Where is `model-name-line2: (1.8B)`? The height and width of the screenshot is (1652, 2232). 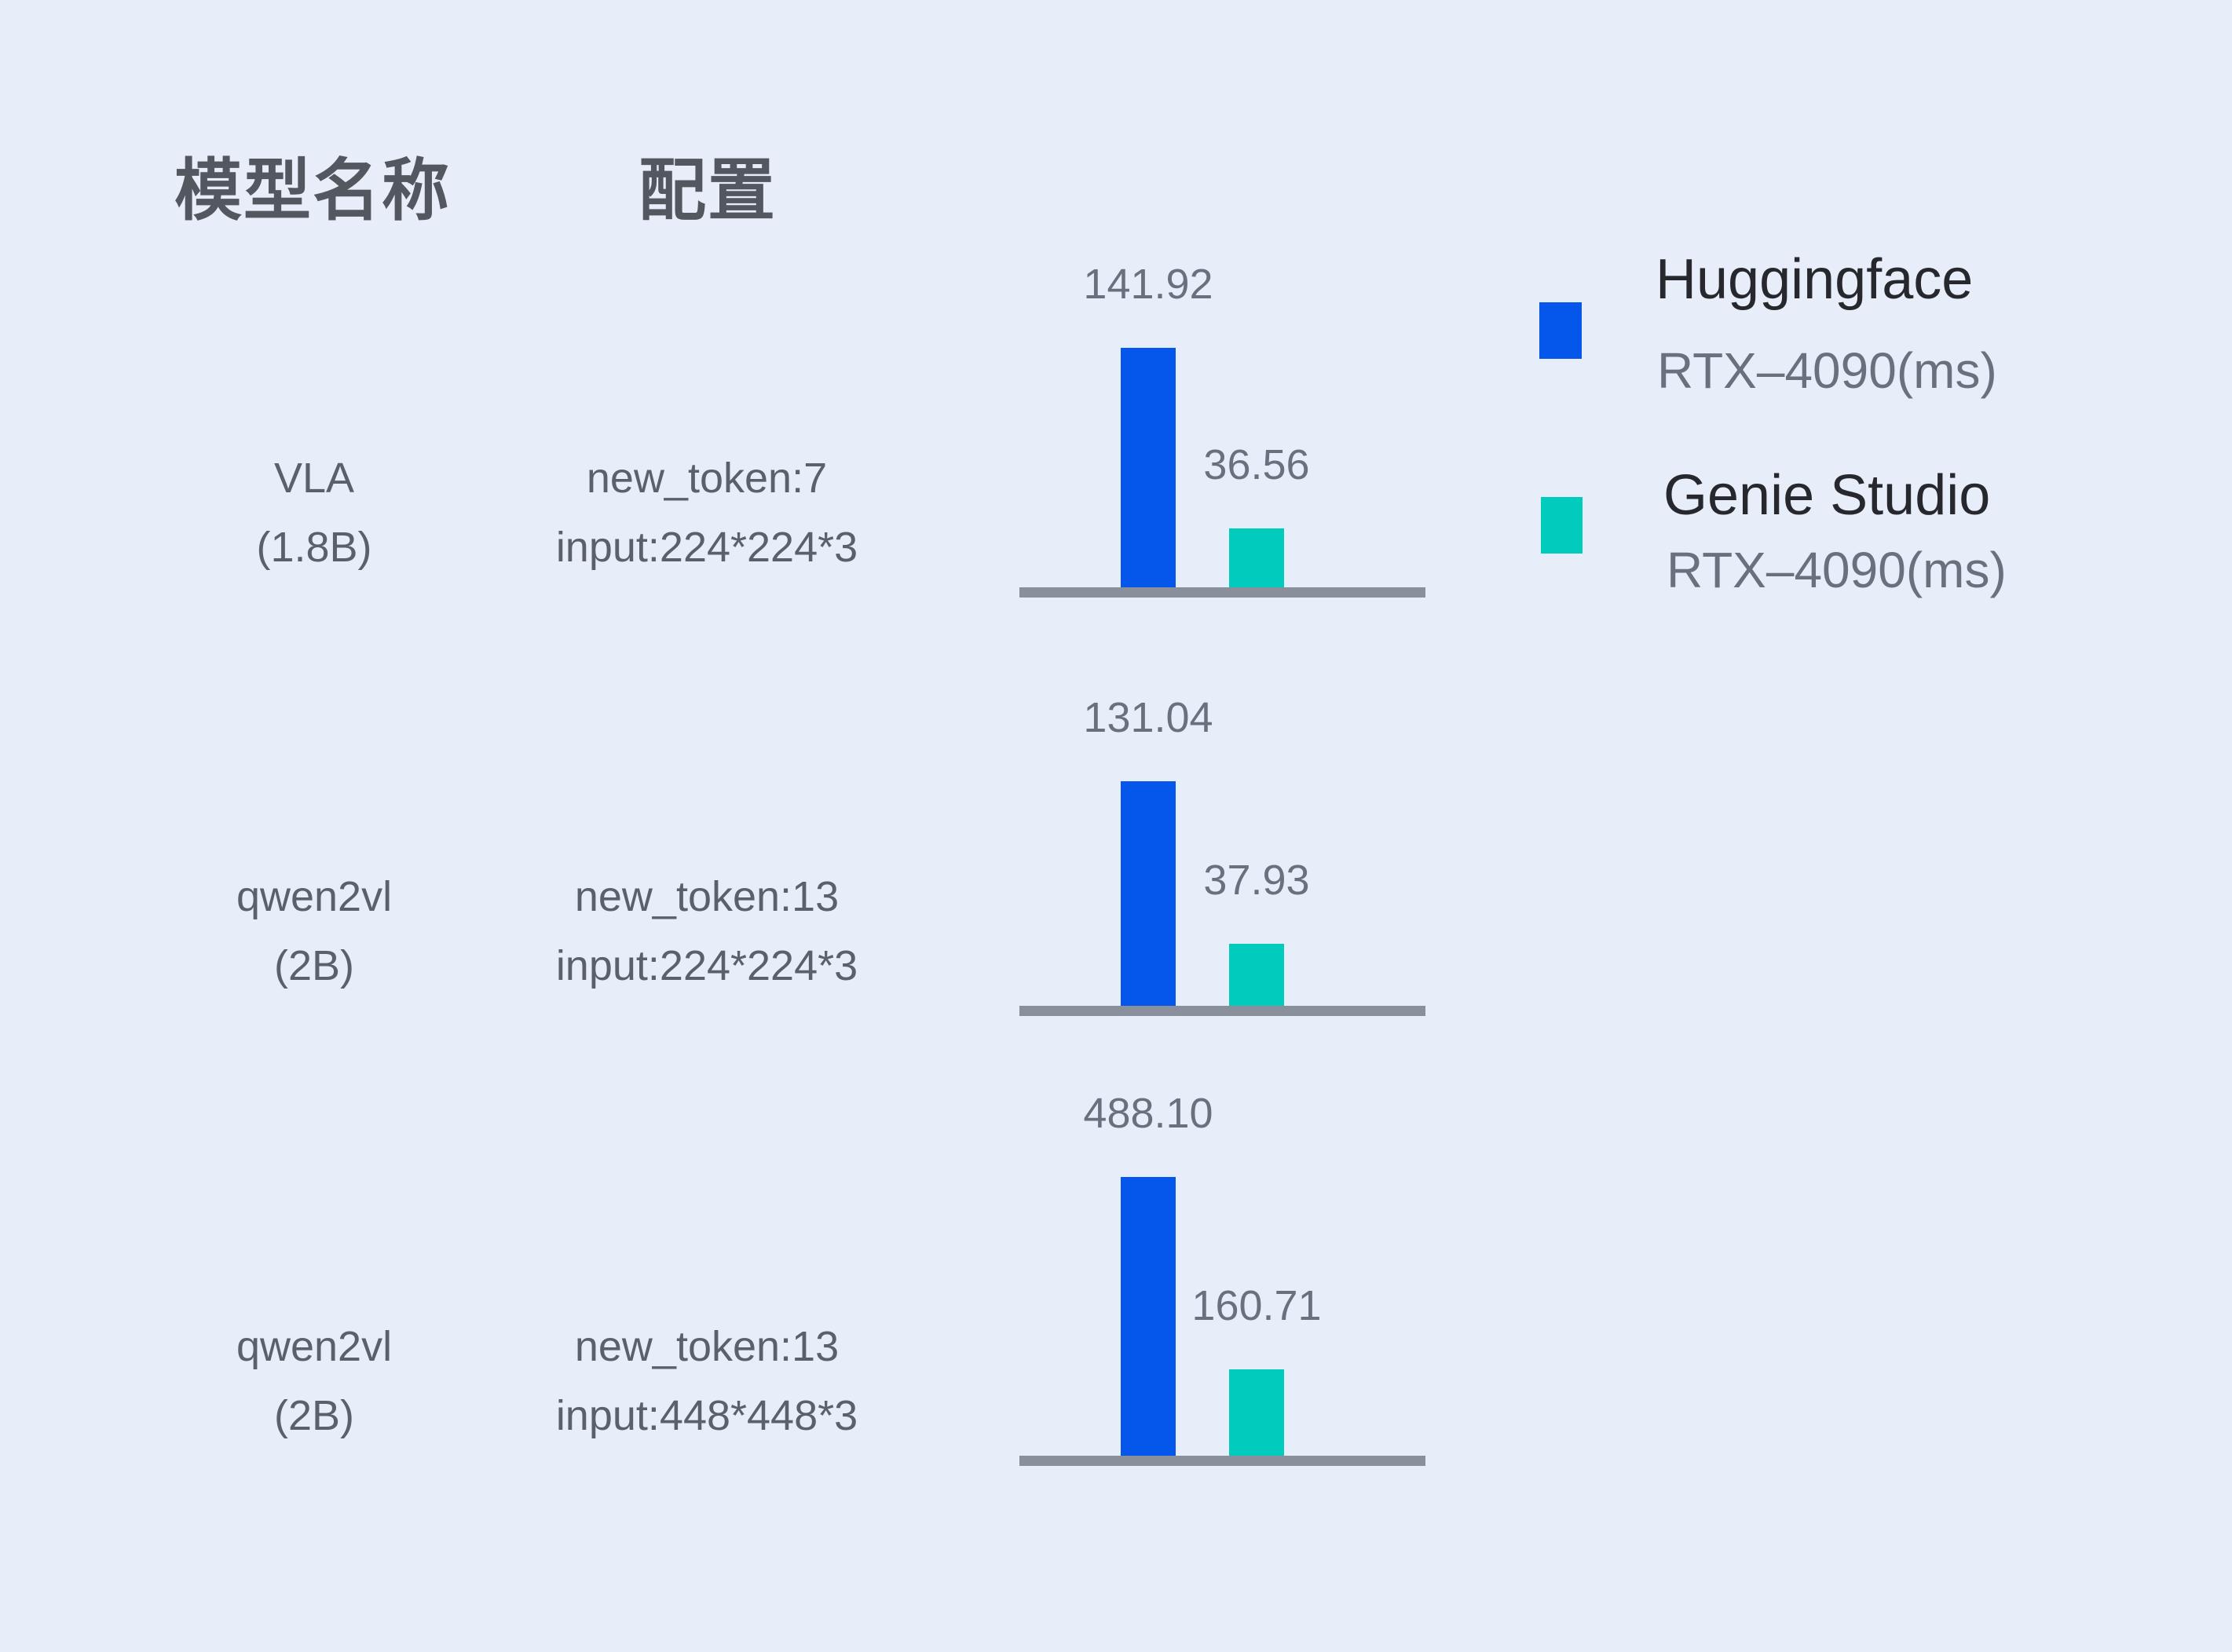 model-name-line2: (1.8B) is located at coordinates (314, 547).